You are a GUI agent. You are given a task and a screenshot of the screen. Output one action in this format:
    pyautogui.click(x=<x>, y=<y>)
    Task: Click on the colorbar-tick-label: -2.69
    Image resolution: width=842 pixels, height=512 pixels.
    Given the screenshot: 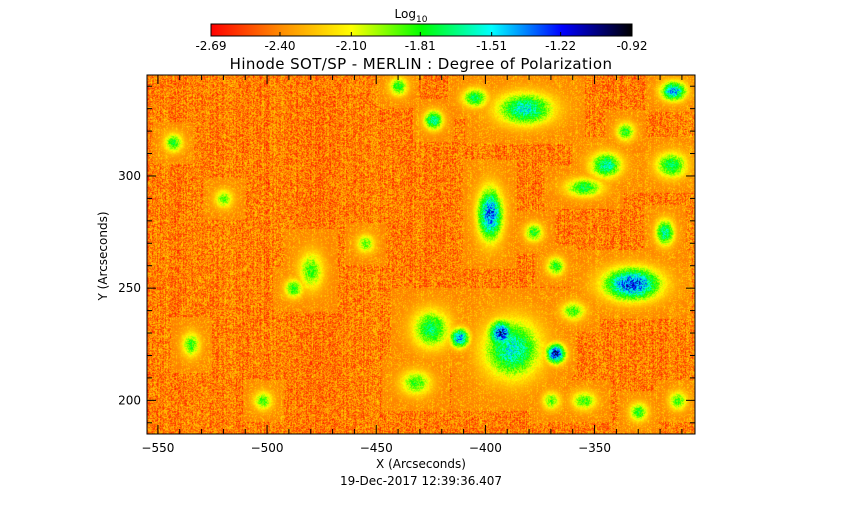 What is the action you would take?
    pyautogui.click(x=210, y=46)
    